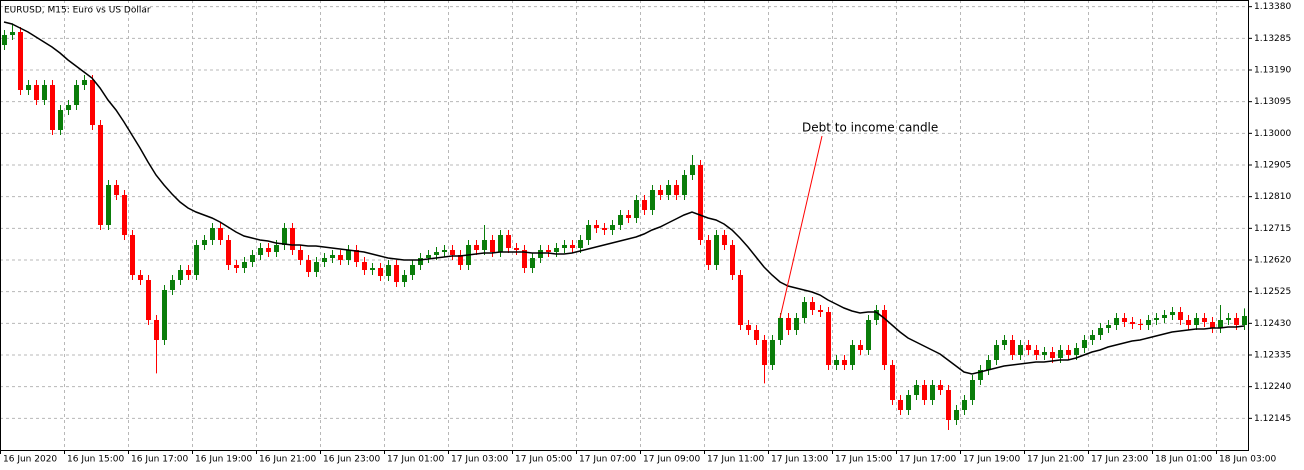 The height and width of the screenshot is (470, 1304). Describe the element at coordinates (351, 460) in the screenshot. I see `x-tick-label: 16 Jun 23:00` at that location.